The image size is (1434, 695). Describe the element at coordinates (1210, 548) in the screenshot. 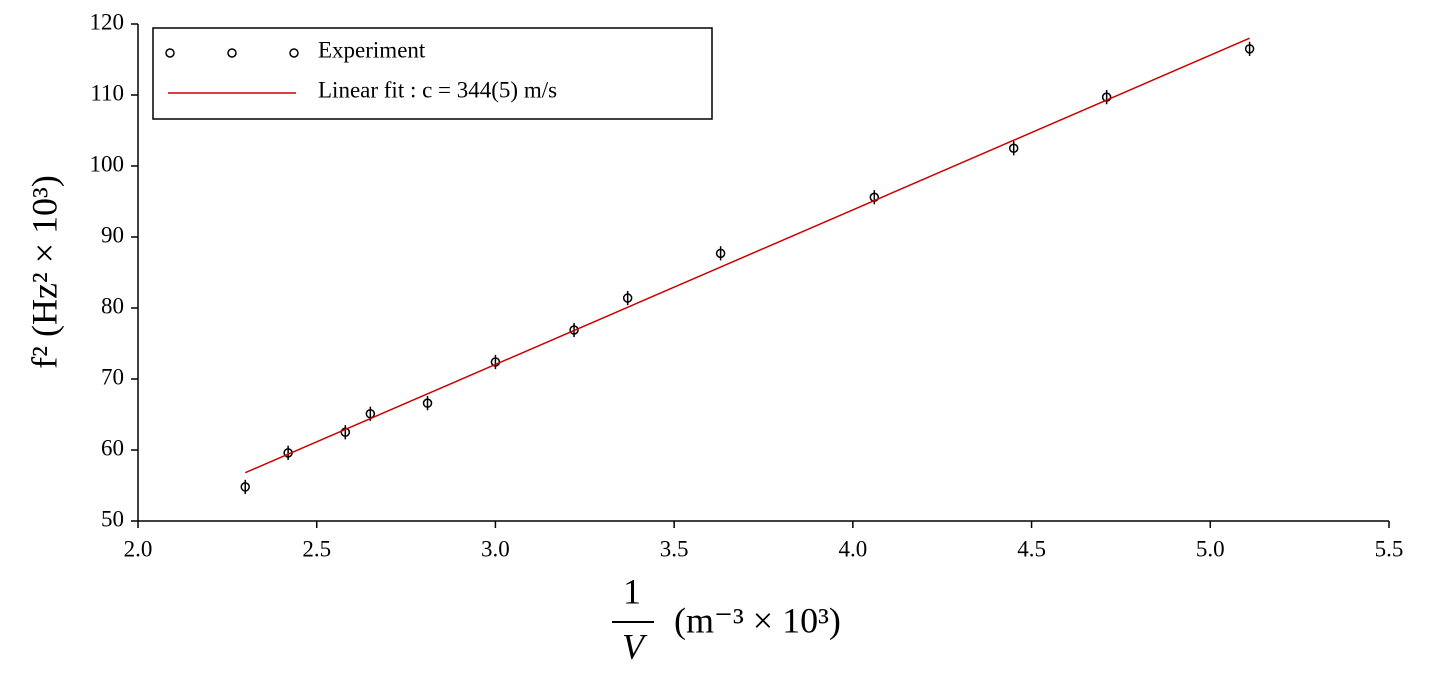

I see `x-tick-label: 5.0` at that location.